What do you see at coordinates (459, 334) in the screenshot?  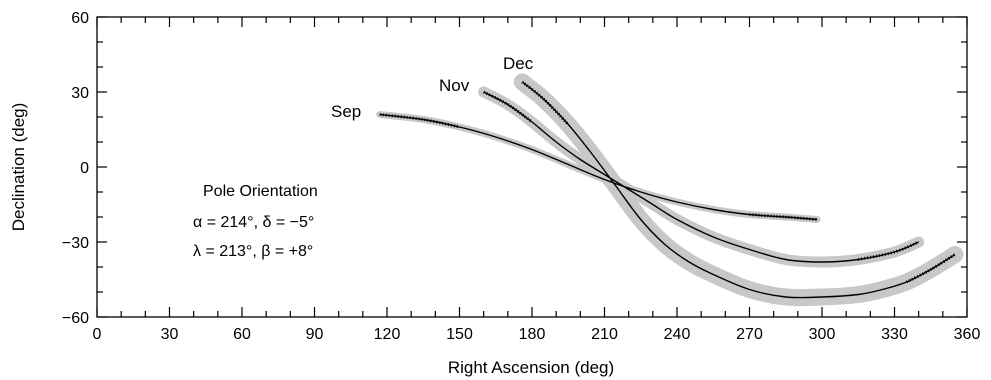 I see `x-tick-label: 150` at bounding box center [459, 334].